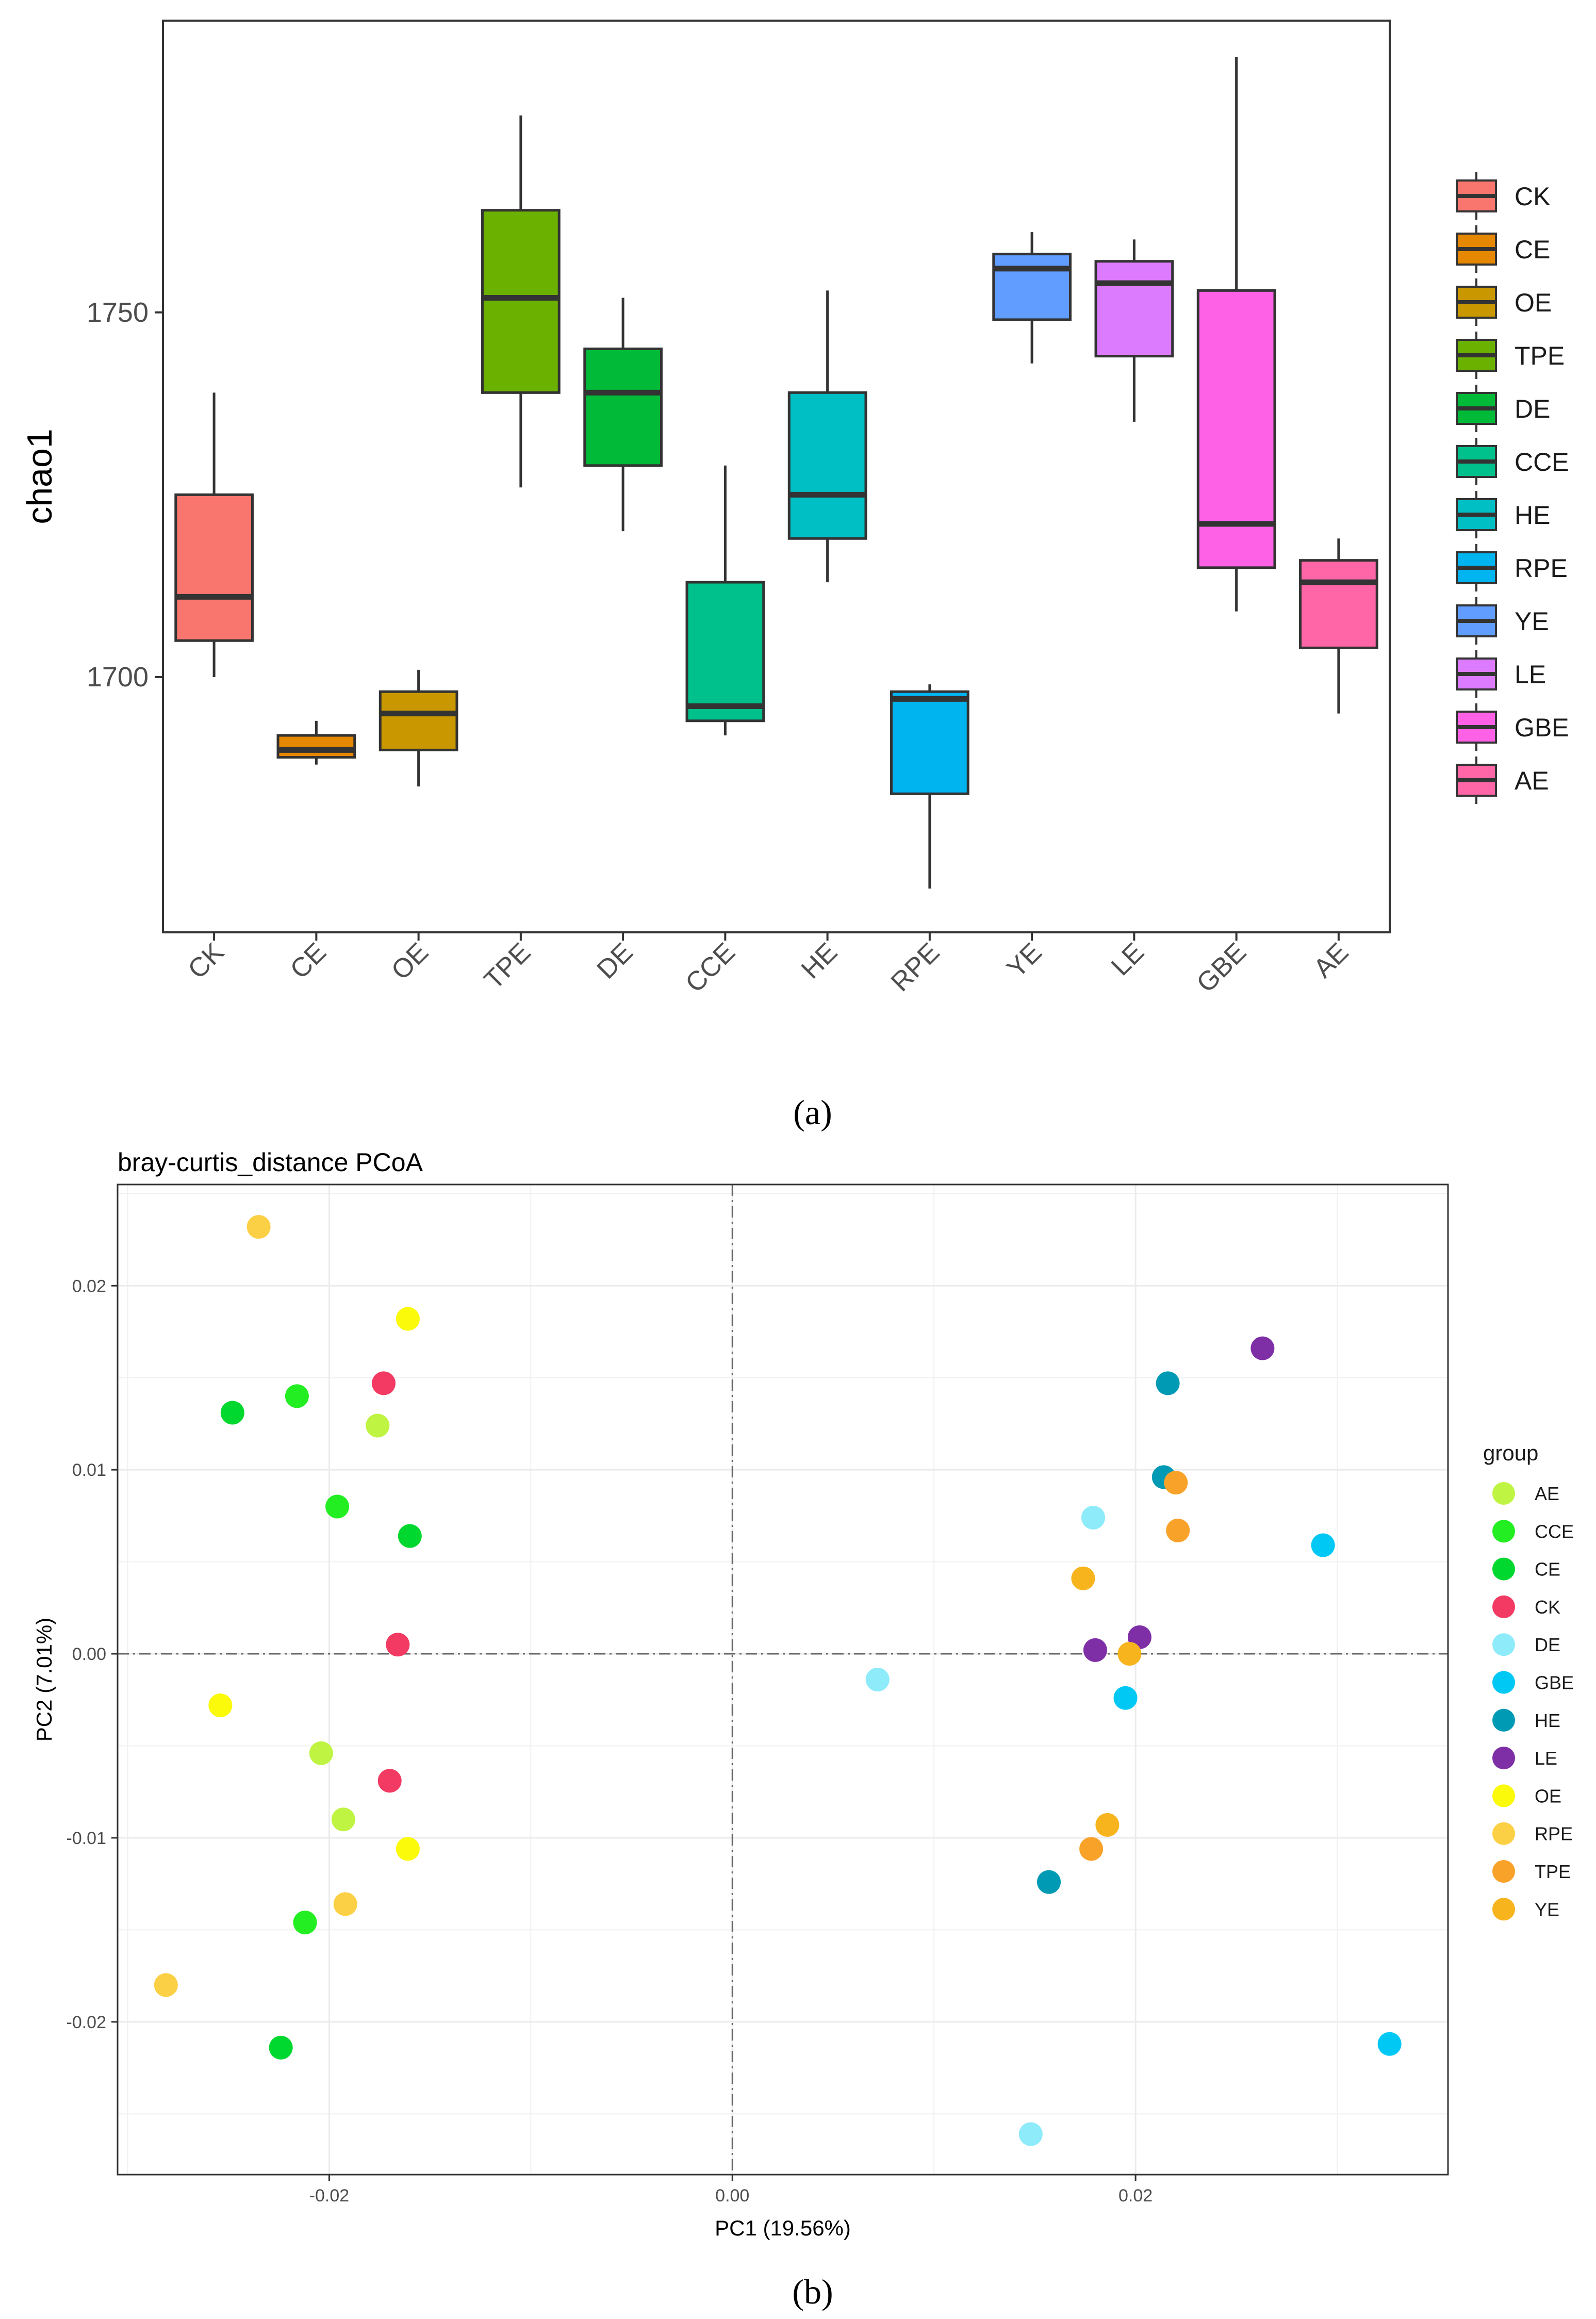 The width and height of the screenshot is (1596, 2319). I want to click on legend-key-de, so click(1503, 1645).